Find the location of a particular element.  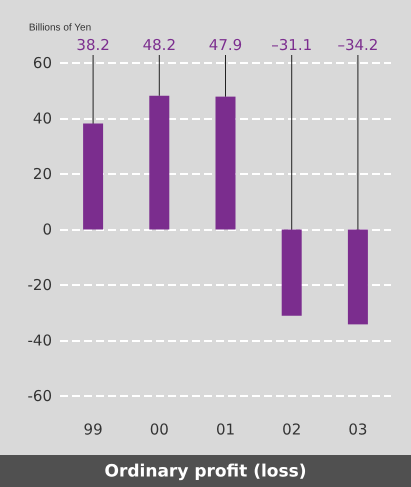

y-tick-label: -20 is located at coordinates (40, 285).